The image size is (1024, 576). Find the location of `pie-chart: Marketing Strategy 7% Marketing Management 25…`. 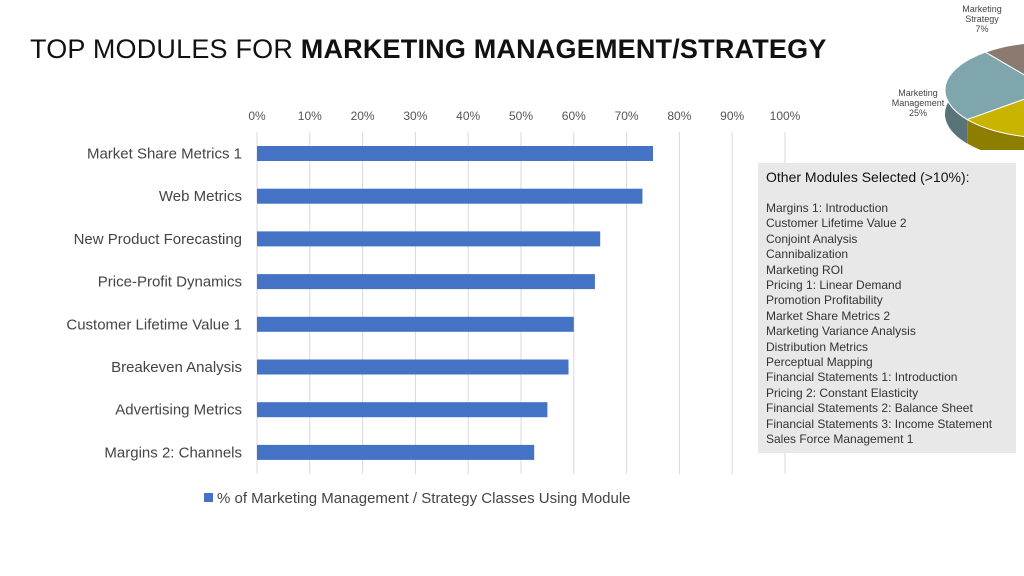

pie-chart: Marketing Strategy 7% Marketing Management 25… is located at coordinates (958, 77).